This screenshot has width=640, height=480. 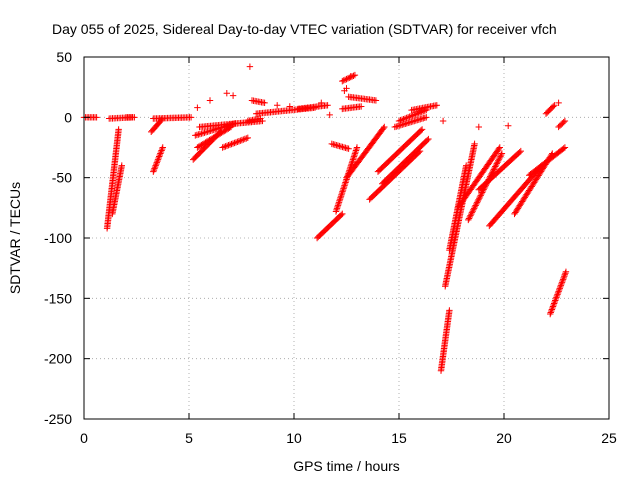 I want to click on x-tick-labels: 0 5 10 15 20 25, so click(x=348, y=438).